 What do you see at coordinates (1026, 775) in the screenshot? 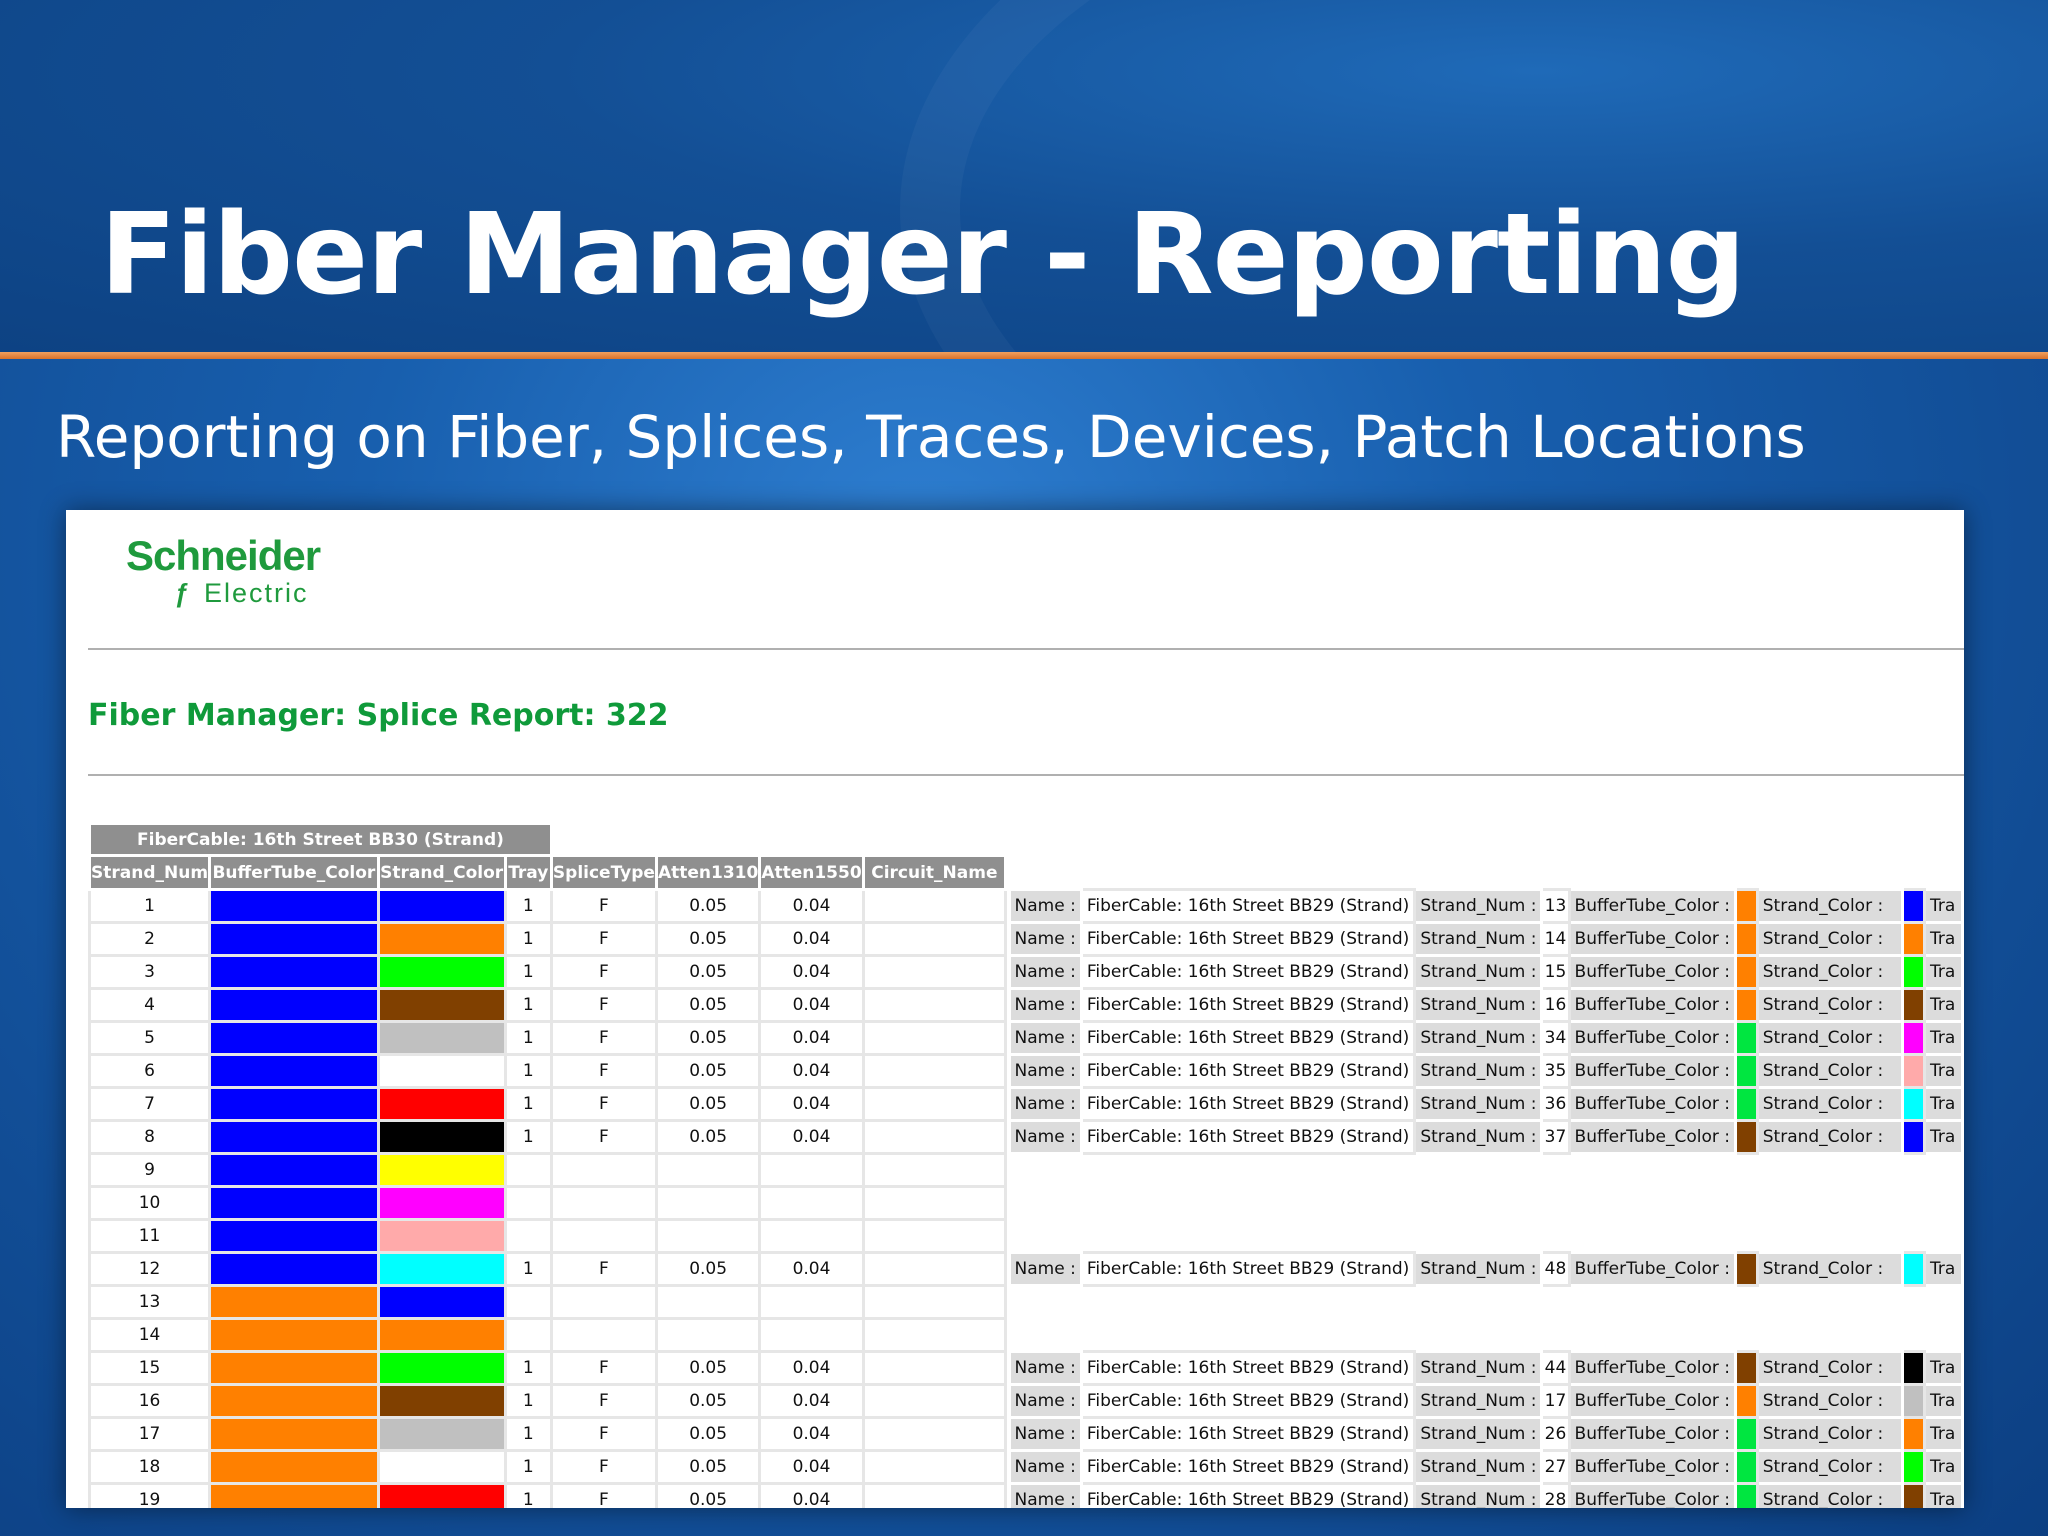
I see `report-title-rule` at bounding box center [1026, 775].